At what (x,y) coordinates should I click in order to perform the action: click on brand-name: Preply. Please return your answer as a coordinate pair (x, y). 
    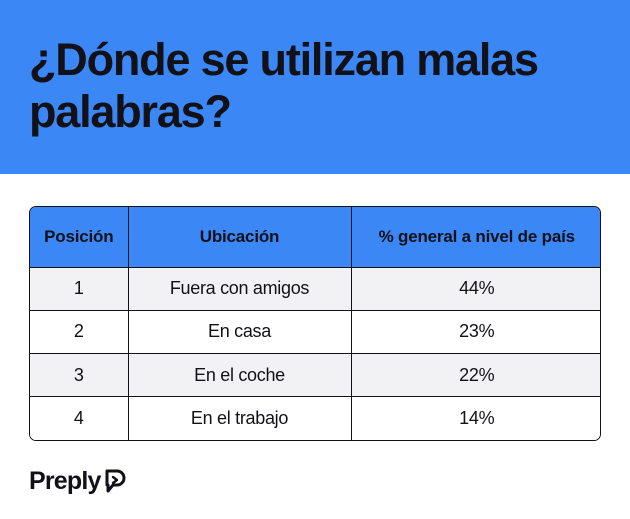
    Looking at the image, I should click on (65, 480).